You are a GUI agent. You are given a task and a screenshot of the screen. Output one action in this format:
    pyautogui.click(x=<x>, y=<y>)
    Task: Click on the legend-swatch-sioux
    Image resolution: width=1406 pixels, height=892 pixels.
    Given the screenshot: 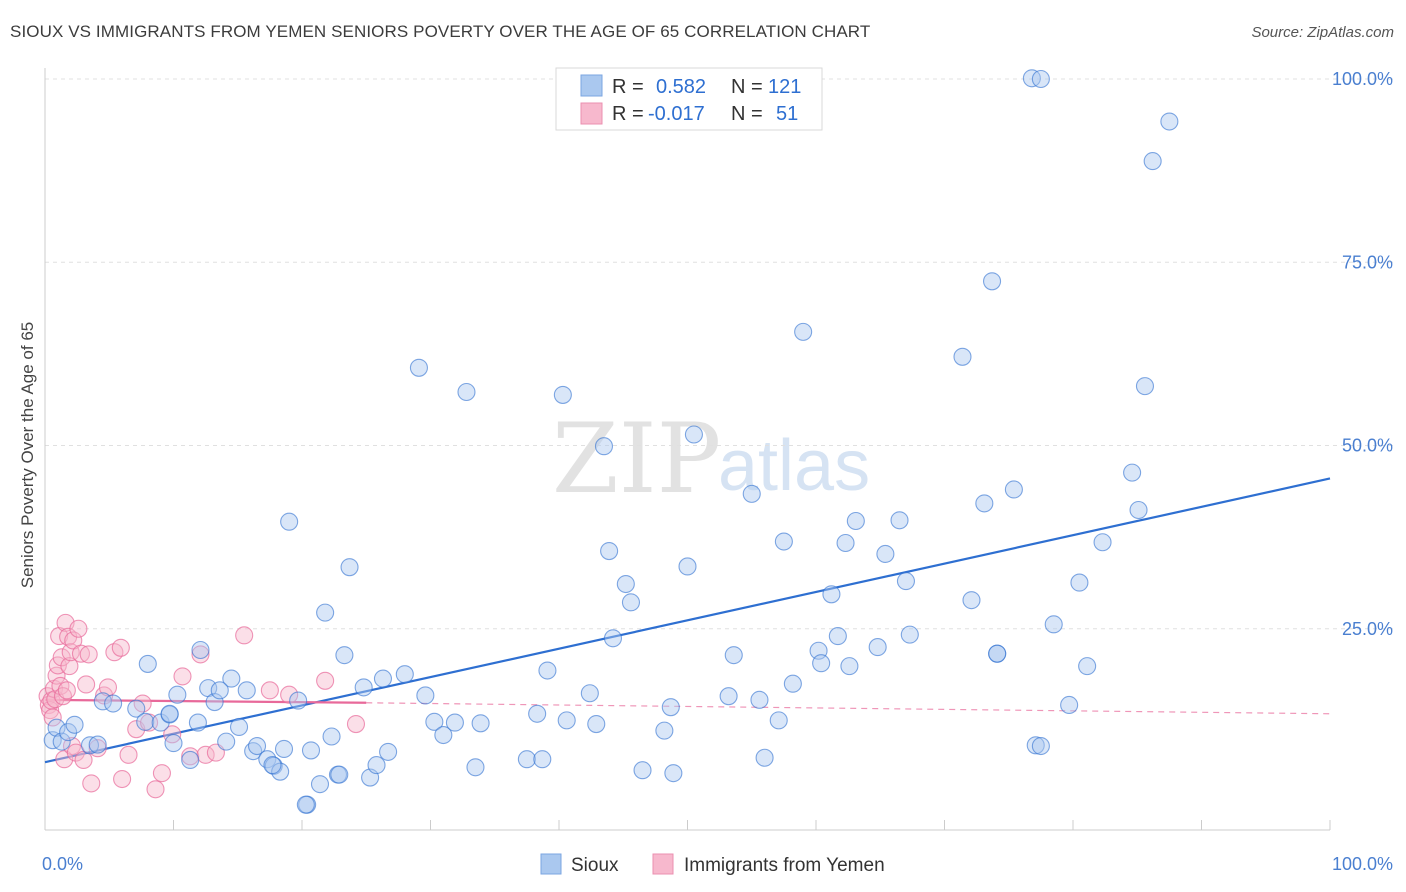 What is the action you would take?
    pyautogui.click(x=591, y=85)
    